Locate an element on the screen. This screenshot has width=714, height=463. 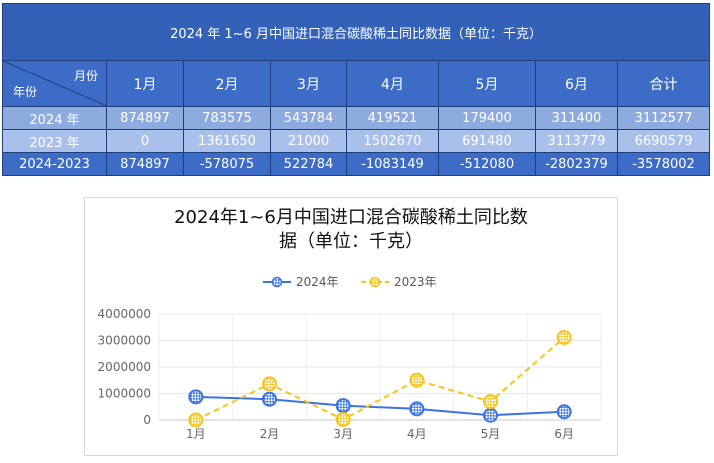
x-tick-label: 3月 is located at coordinates (343, 434).